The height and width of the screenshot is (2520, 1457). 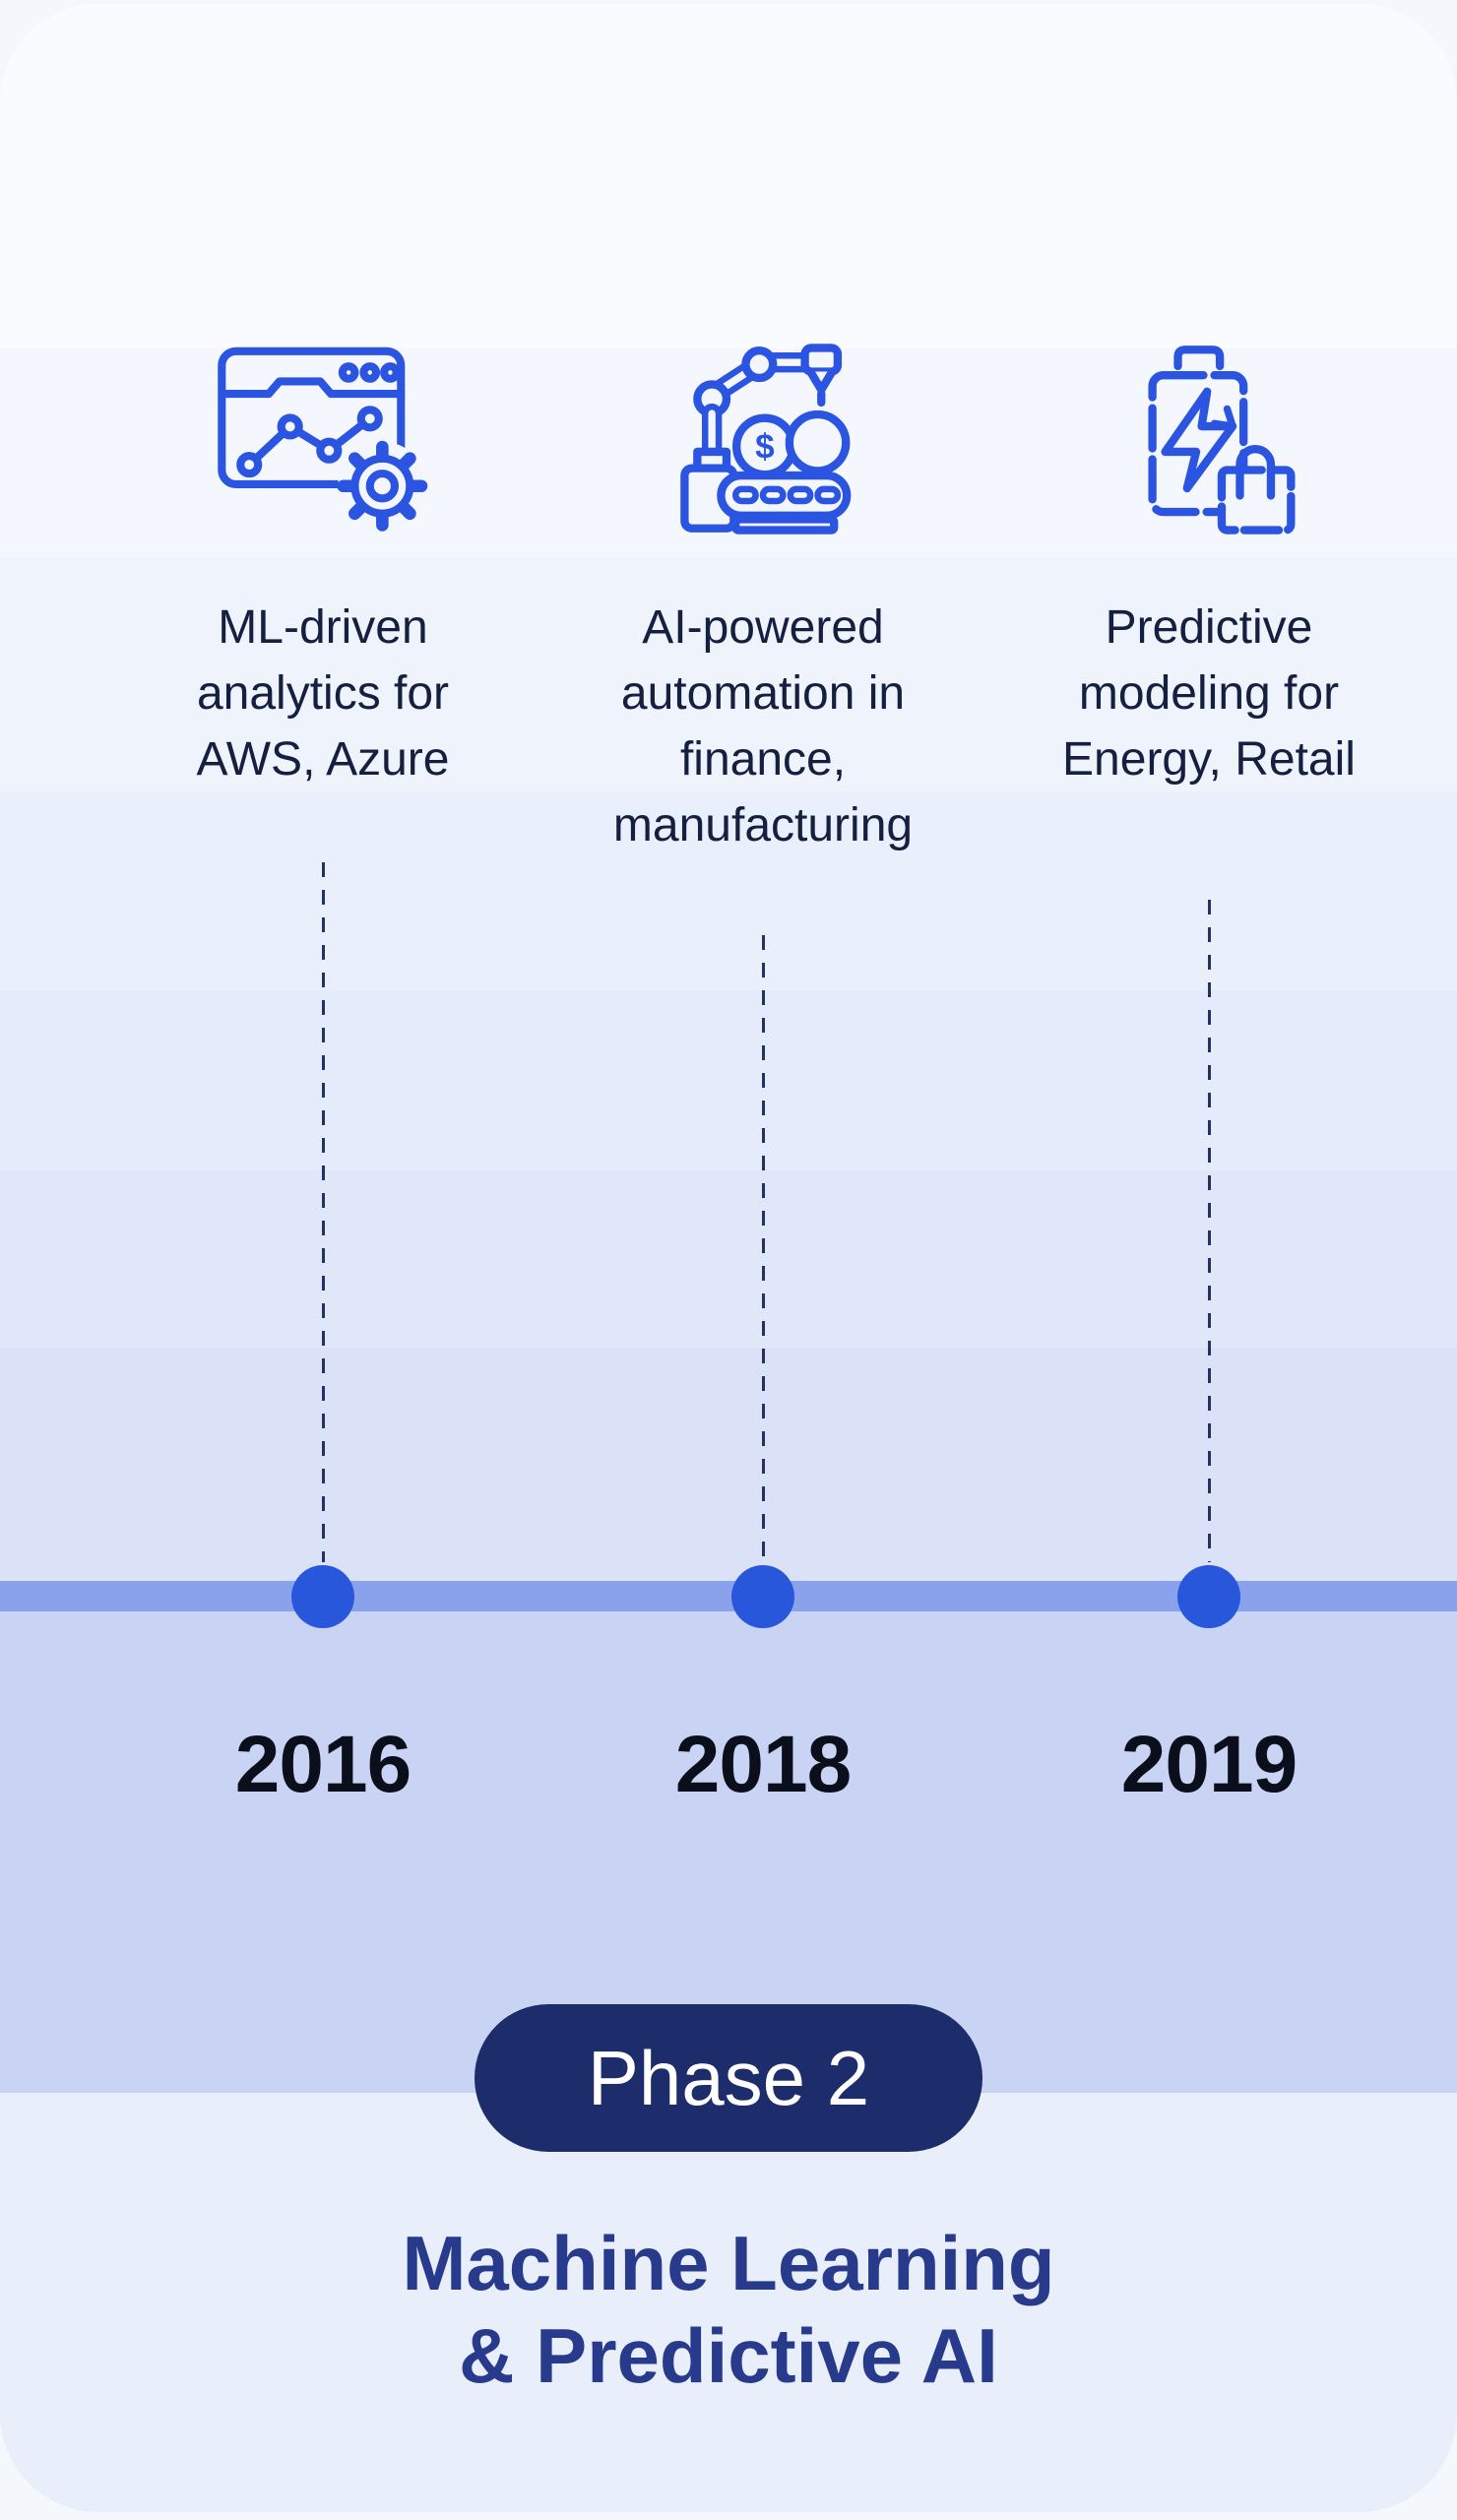 What do you see at coordinates (728, 2263) in the screenshot?
I see `phase-title-line1: Machine Learning` at bounding box center [728, 2263].